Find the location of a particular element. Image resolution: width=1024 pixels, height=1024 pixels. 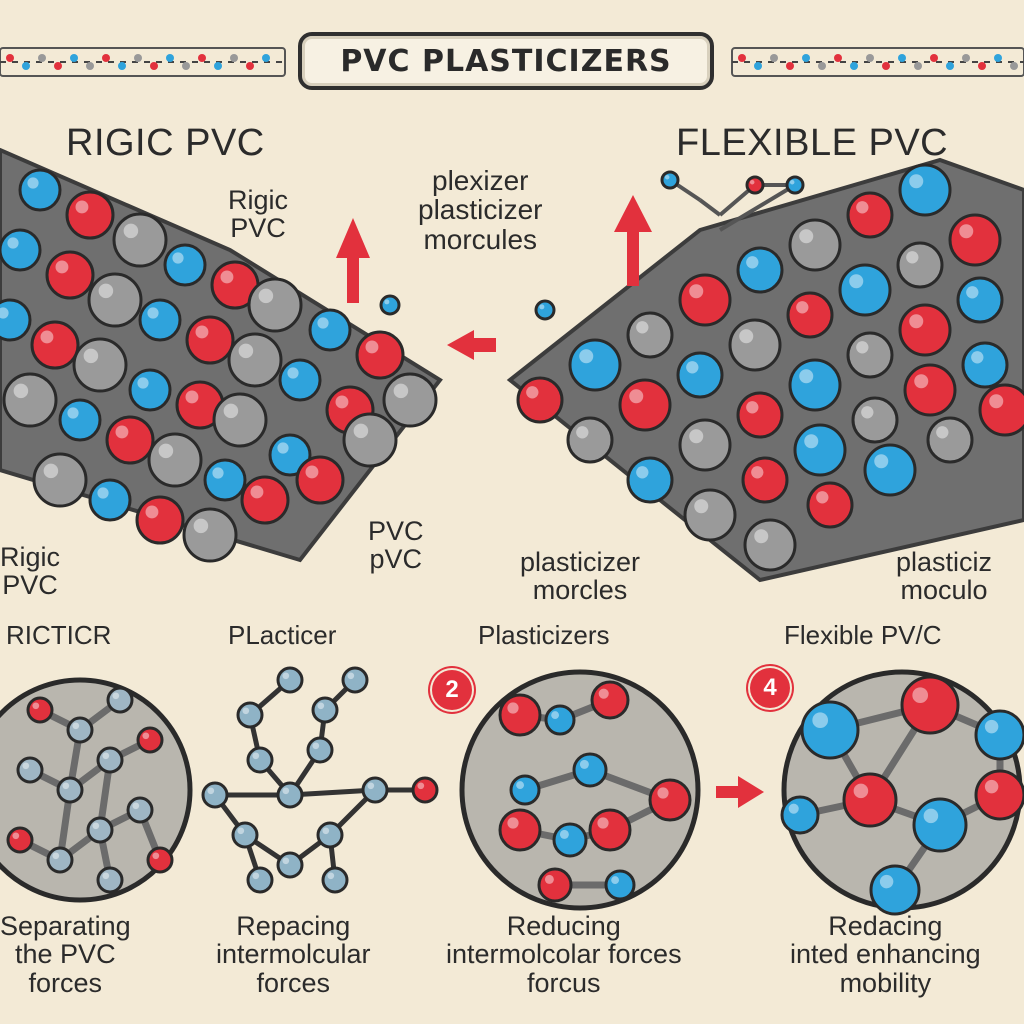

step-3-number-badge: 2 is located at coordinates (452, 690).